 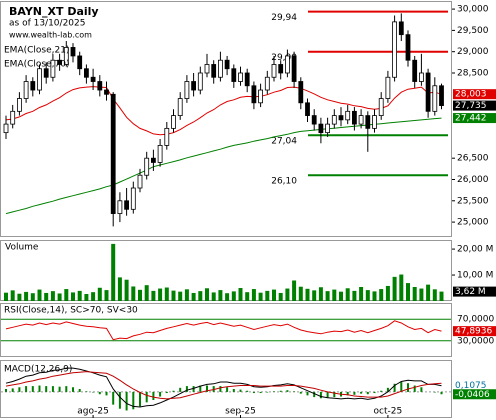 I want to click on value-box-label: 0,1075, so click(x=471, y=386).